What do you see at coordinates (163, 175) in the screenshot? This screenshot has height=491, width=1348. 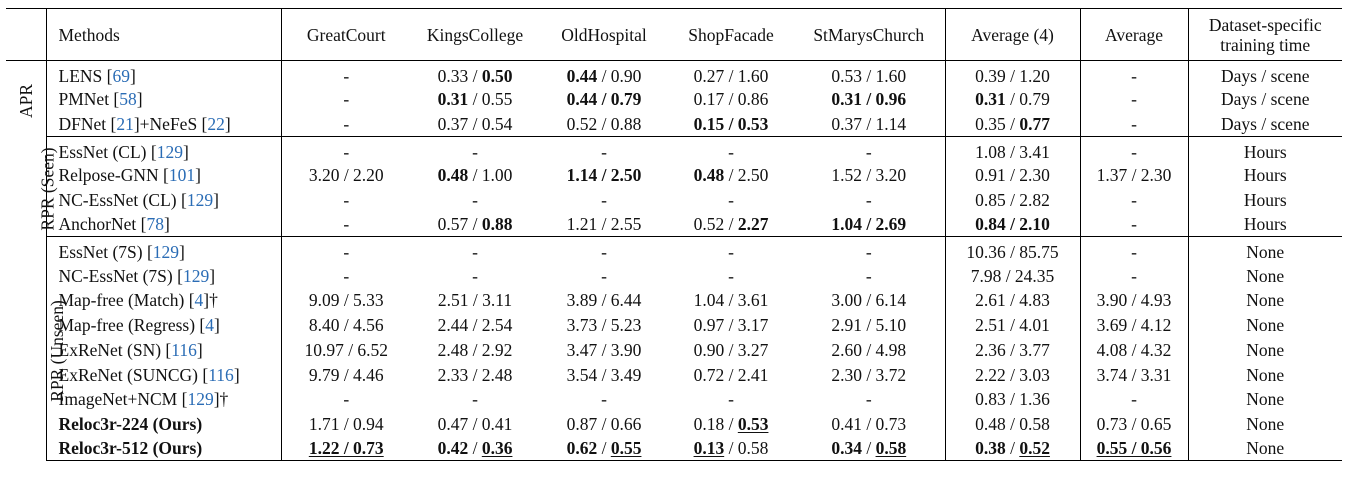 I see `method-name: Relpose-GNN [101]` at bounding box center [163, 175].